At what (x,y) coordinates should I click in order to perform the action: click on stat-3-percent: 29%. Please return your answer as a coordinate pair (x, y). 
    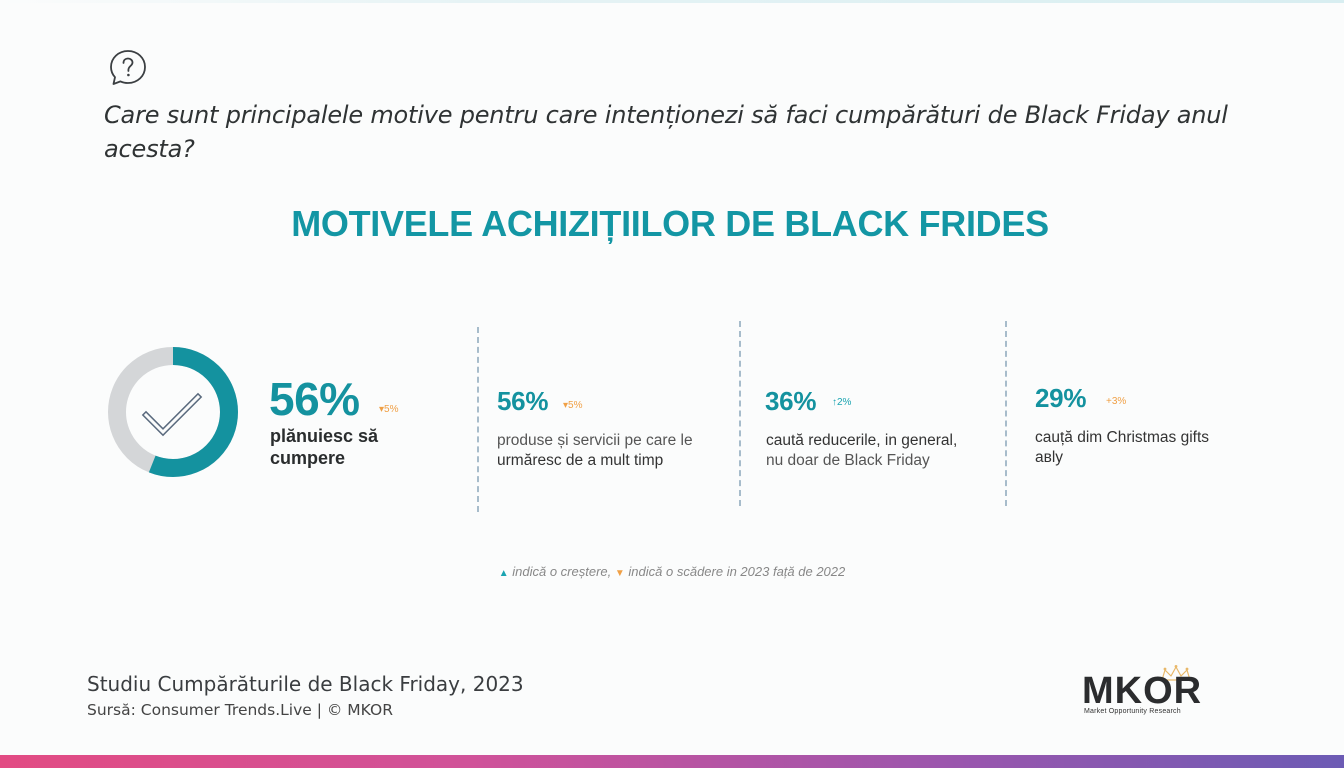
    Looking at the image, I should click on (1061, 398).